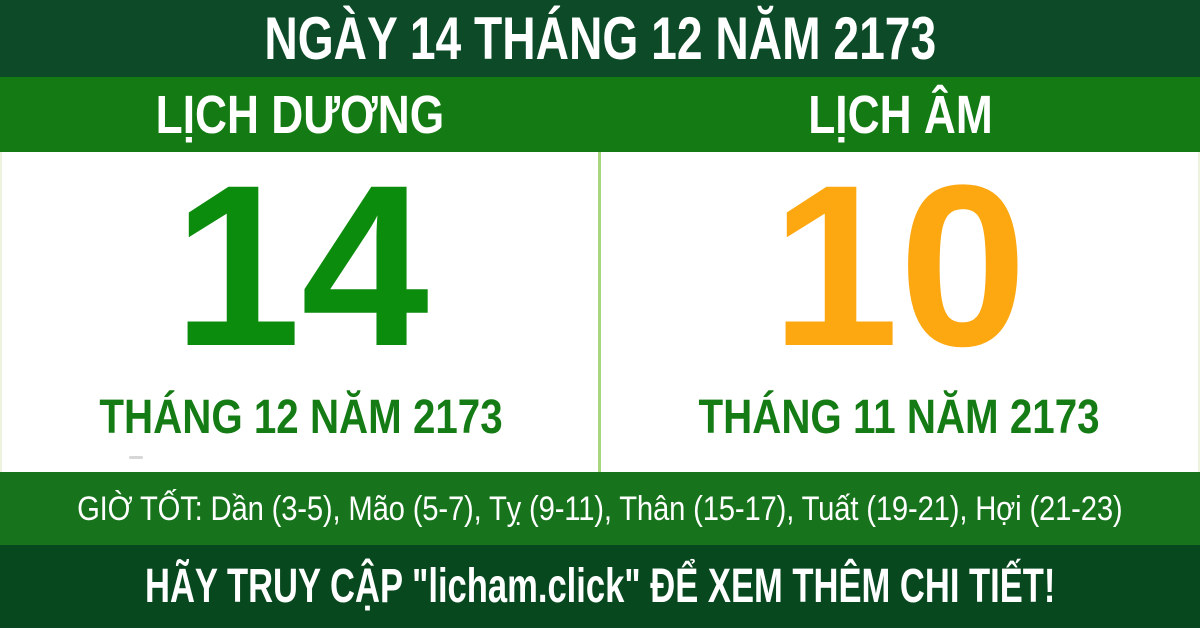 This screenshot has height=628, width=1200. I want to click on date-banner-text: NGÀY 14 THÁNG 12 NĂM 2173, so click(600, 38).